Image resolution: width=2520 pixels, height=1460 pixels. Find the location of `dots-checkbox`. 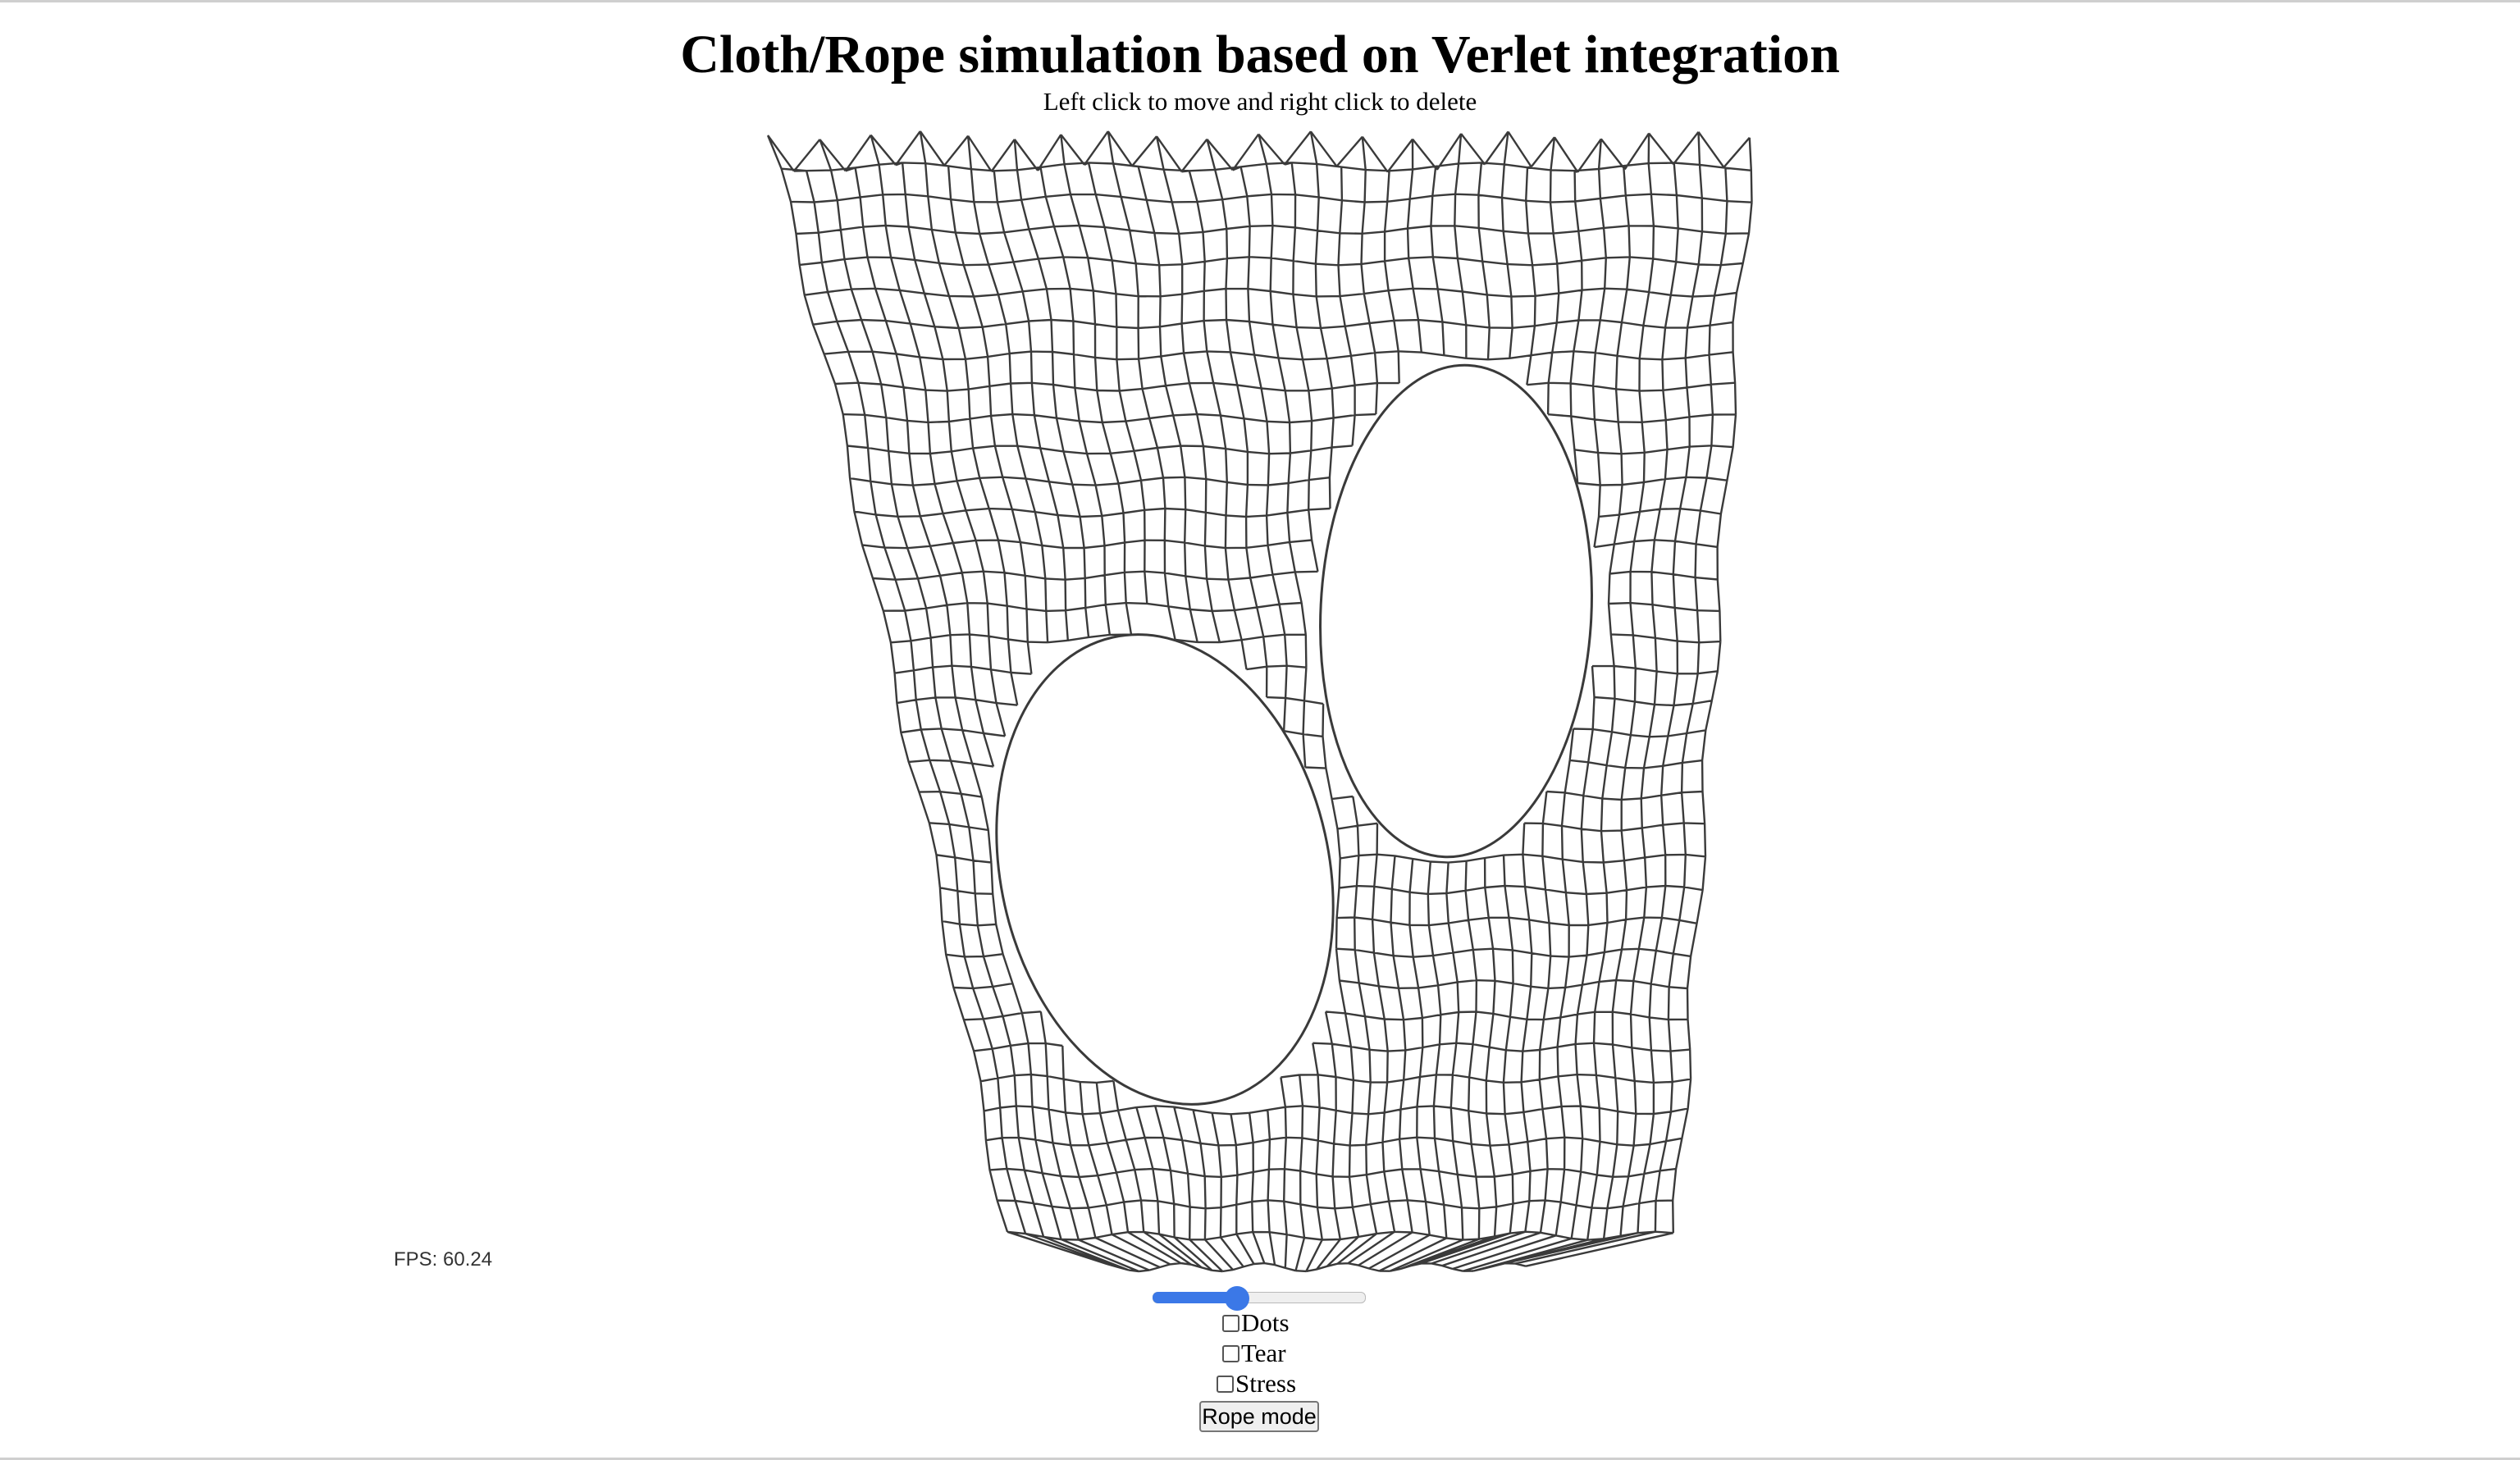

dots-checkbox is located at coordinates (1230, 1323).